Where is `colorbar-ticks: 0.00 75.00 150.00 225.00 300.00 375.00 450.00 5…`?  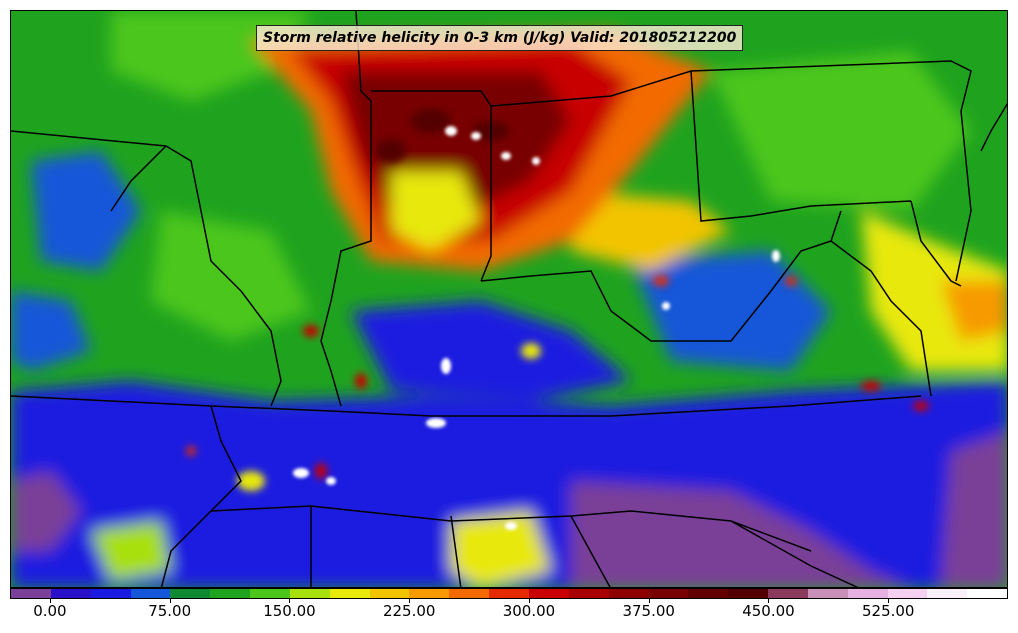
colorbar-ticks: 0.00 75.00 150.00 225.00 300.00 375.00 450.00 5… is located at coordinates (509, 612).